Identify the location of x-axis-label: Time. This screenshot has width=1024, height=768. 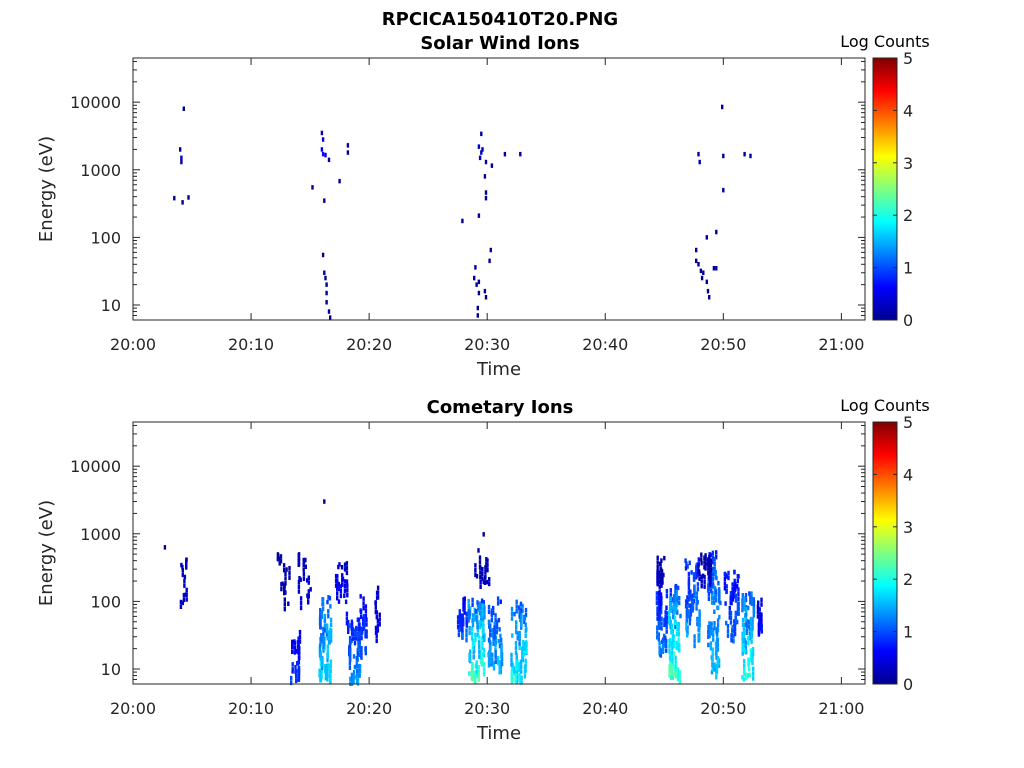
(498, 369).